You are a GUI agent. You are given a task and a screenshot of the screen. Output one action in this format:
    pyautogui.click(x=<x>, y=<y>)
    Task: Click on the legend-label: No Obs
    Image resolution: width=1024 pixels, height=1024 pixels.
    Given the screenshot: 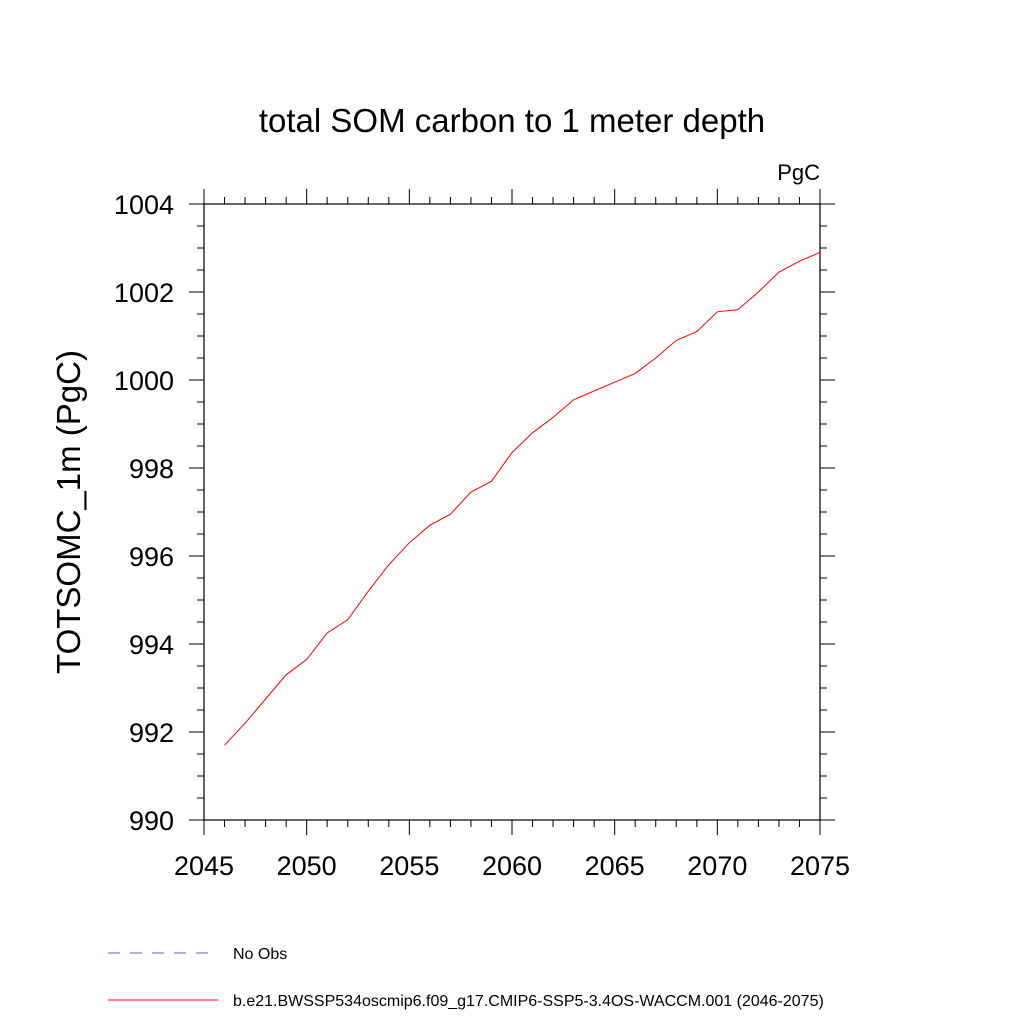 What is the action you would take?
    pyautogui.click(x=260, y=954)
    